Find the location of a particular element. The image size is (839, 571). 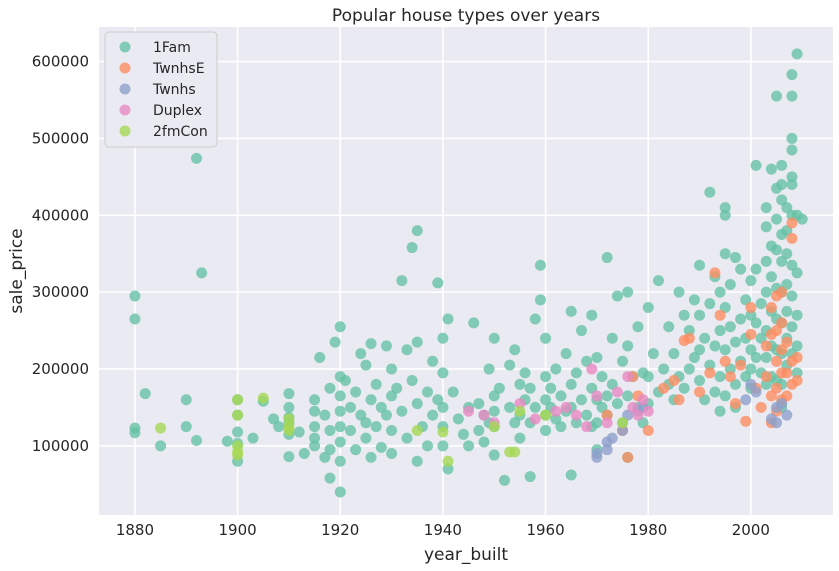

legend-label: Duplex is located at coordinates (177, 111).